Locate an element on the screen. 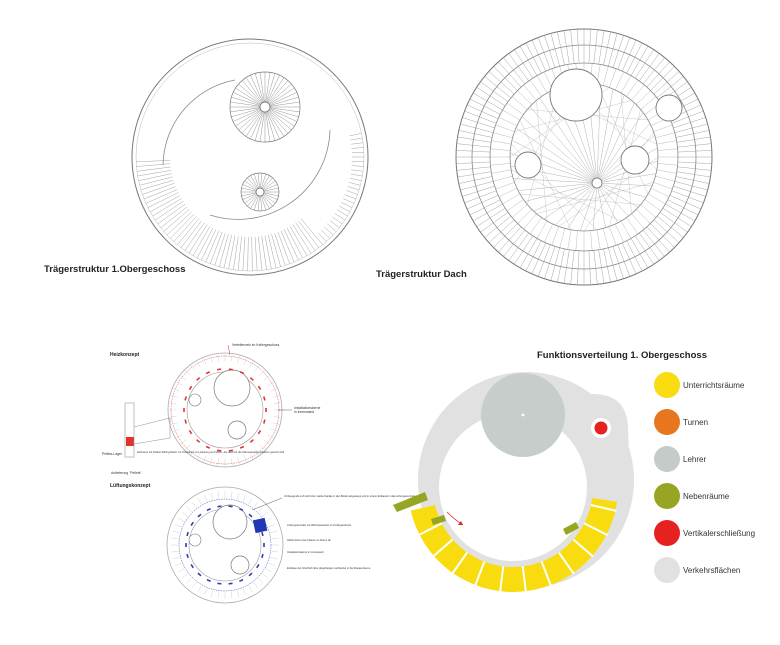 Image resolution: width=780 pixels, height=645 pixels. floor-column-wheel-small is located at coordinates (260, 192).